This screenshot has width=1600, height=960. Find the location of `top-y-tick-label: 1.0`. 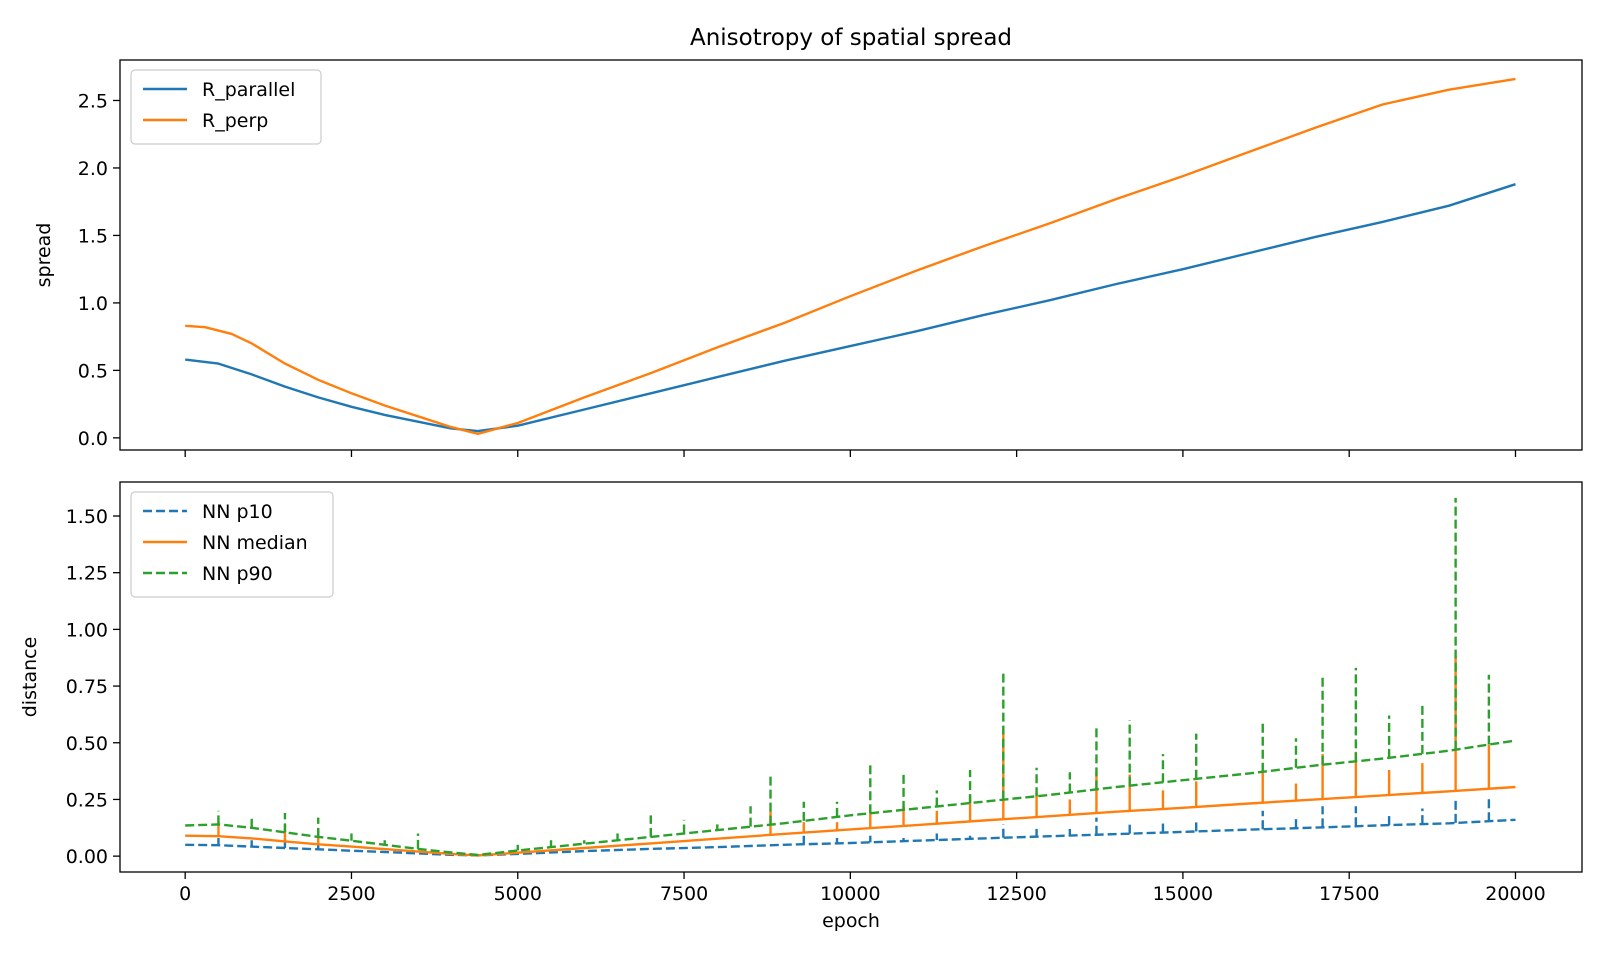

top-y-tick-label: 1.0 is located at coordinates (93, 304).